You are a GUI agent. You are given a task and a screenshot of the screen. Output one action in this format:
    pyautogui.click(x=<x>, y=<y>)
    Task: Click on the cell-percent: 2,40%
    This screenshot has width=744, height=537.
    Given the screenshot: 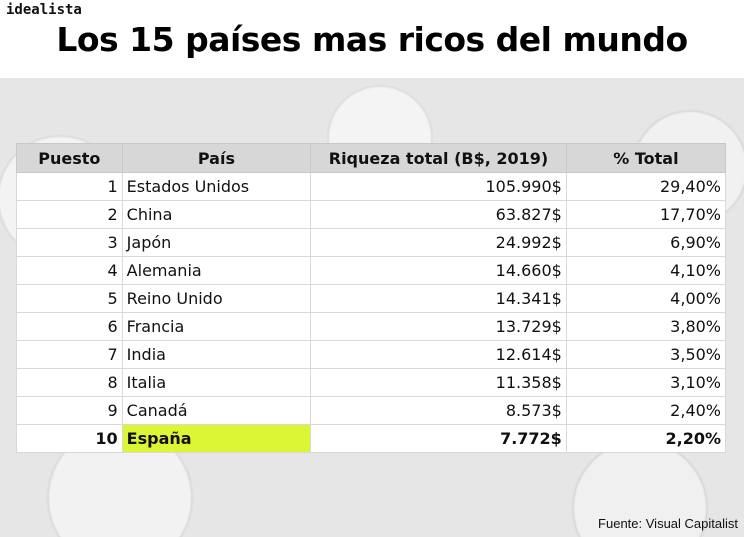 What is the action you would take?
    pyautogui.click(x=646, y=410)
    